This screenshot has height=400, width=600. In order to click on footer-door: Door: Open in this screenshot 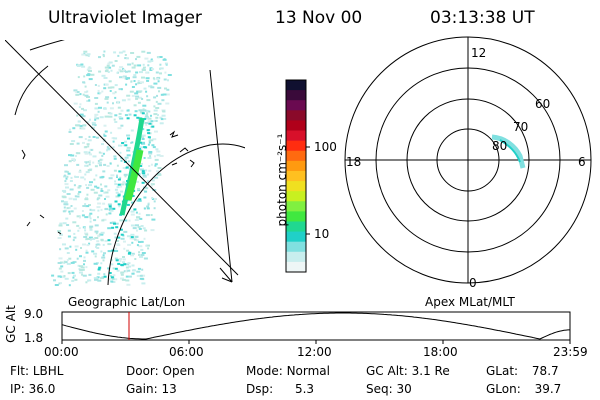, I will do `click(160, 371)`.